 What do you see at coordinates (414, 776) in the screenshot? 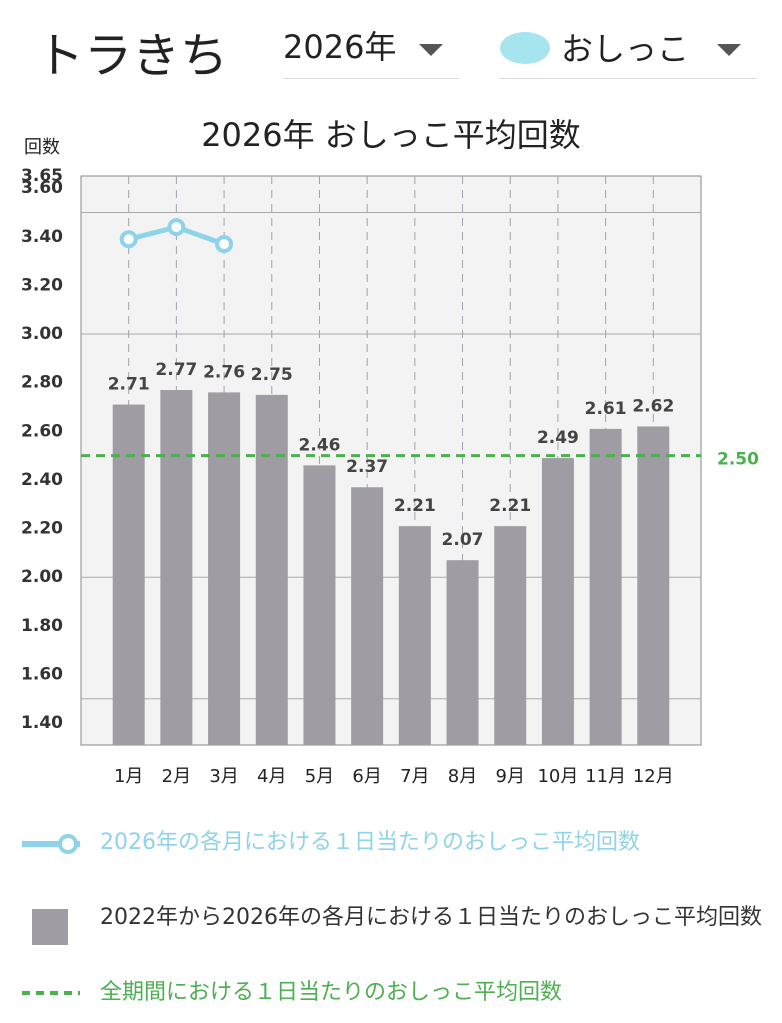
I see `x-tick-label: 7月` at bounding box center [414, 776].